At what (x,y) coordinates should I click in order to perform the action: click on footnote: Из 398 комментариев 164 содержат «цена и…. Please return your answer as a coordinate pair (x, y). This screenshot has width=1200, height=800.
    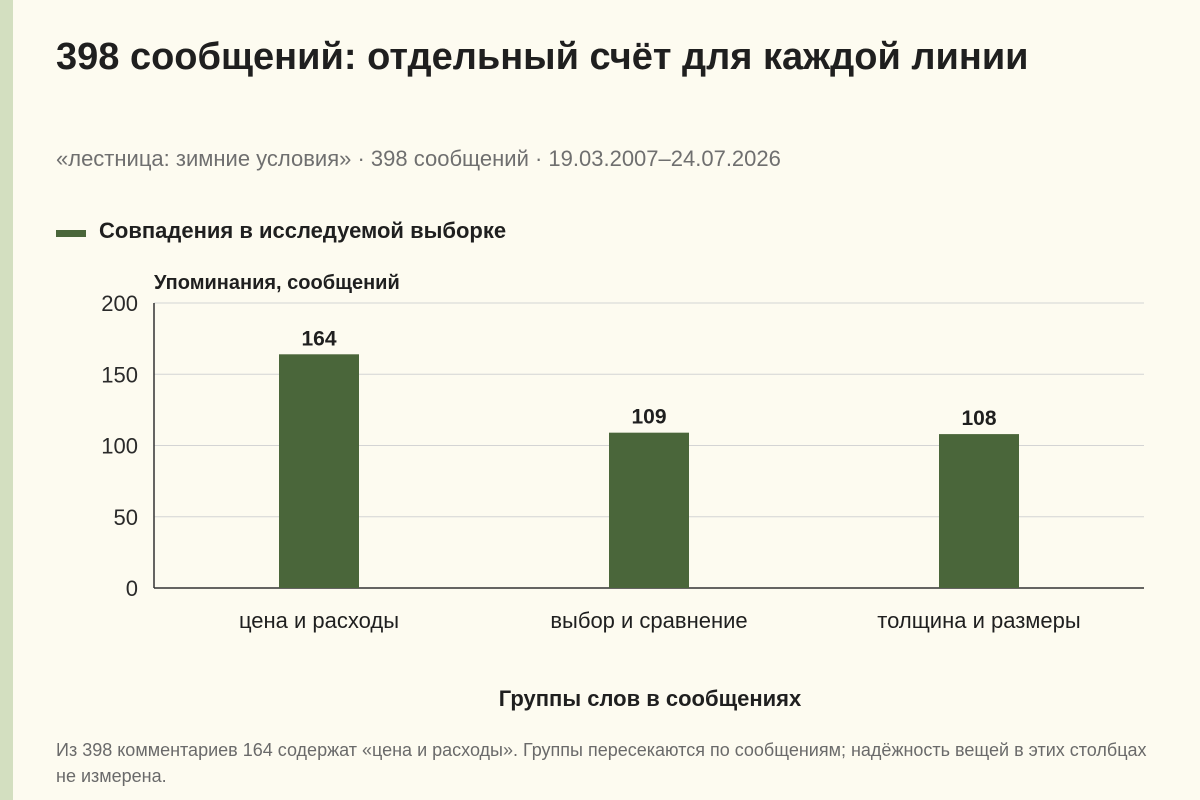
    Looking at the image, I should click on (601, 763).